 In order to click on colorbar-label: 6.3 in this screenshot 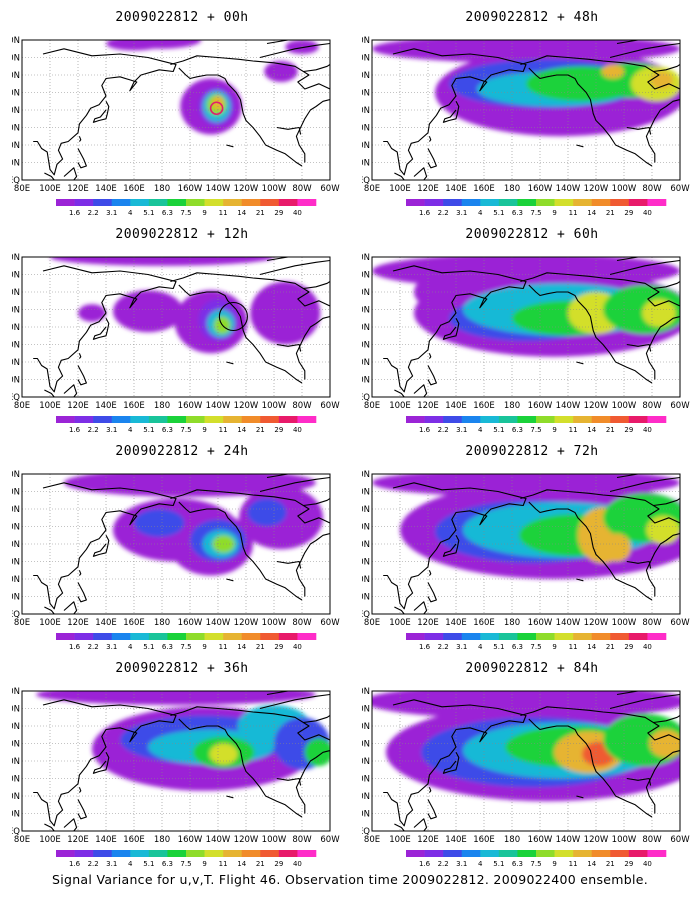, I will do `click(517, 864)`.